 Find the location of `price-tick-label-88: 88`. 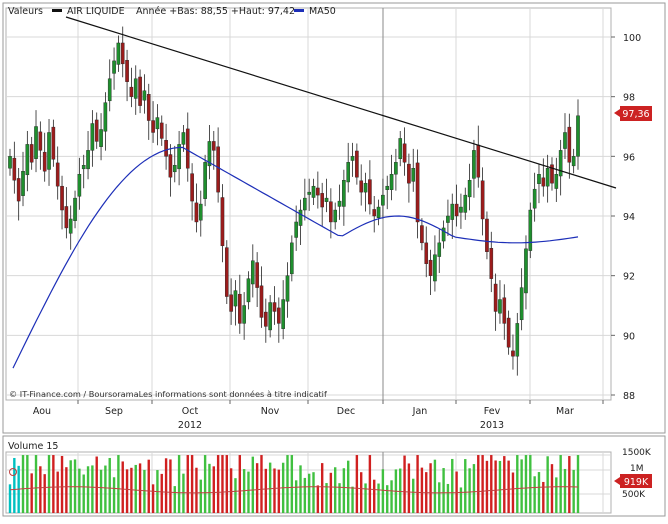

price-tick-label-88: 88 is located at coordinates (629, 396).